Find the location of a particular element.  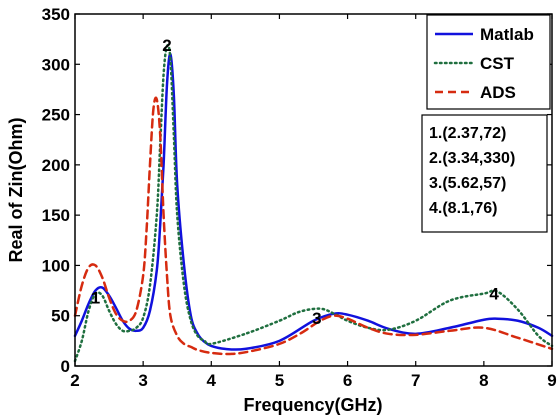

annotation-line-2: 2.(3.34,330) is located at coordinates (472, 158).